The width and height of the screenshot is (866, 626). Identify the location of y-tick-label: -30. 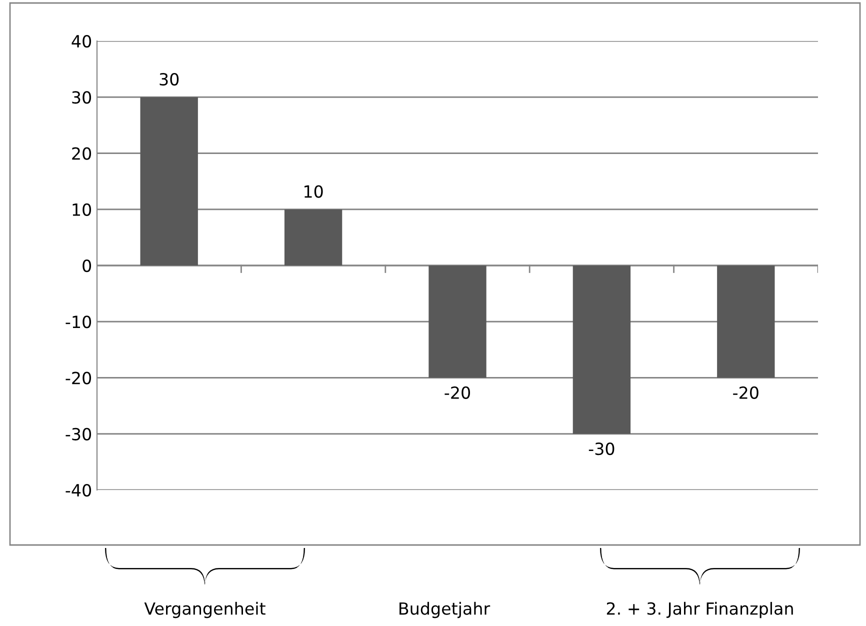
(79, 434).